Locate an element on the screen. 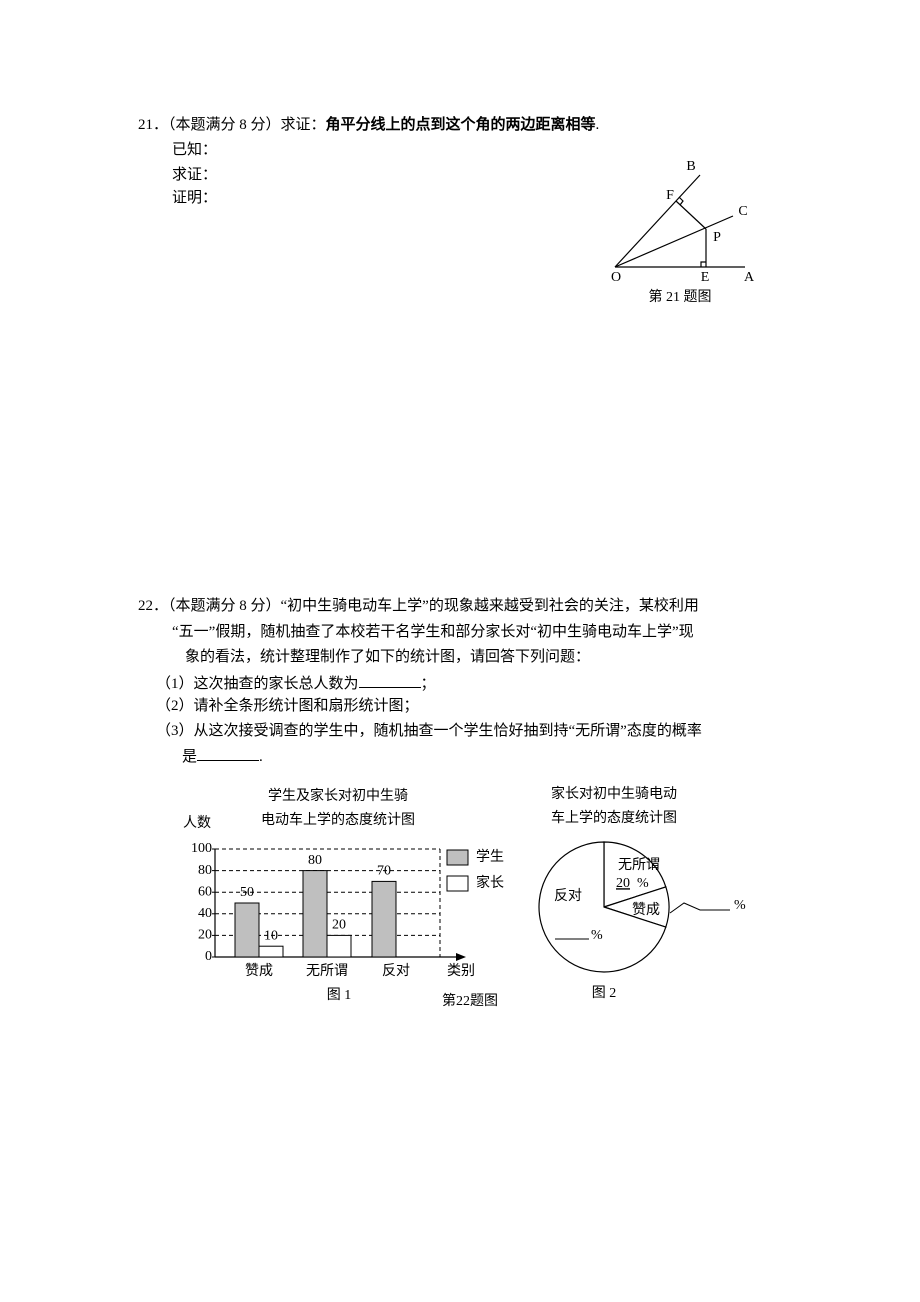  proof-line: 证明： is located at coordinates (195, 198).